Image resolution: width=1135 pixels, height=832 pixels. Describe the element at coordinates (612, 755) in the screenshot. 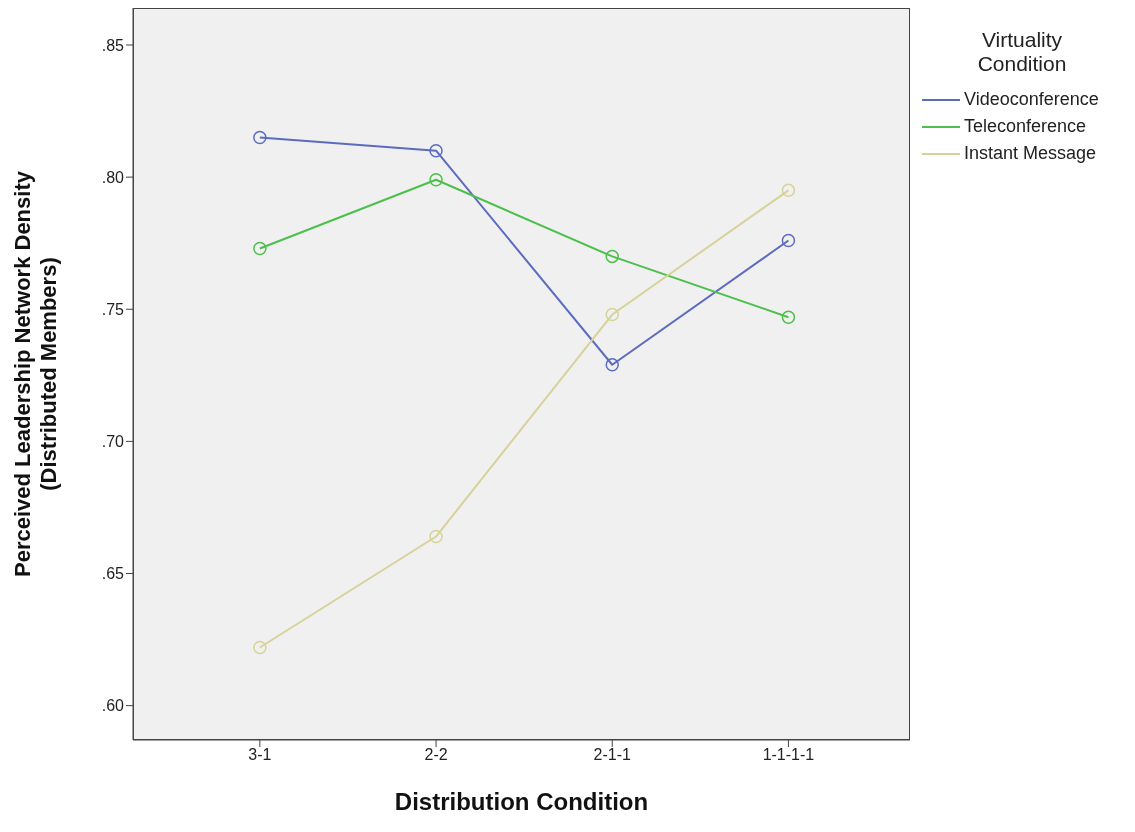

I see `x-tick-label: 2-1-1` at that location.